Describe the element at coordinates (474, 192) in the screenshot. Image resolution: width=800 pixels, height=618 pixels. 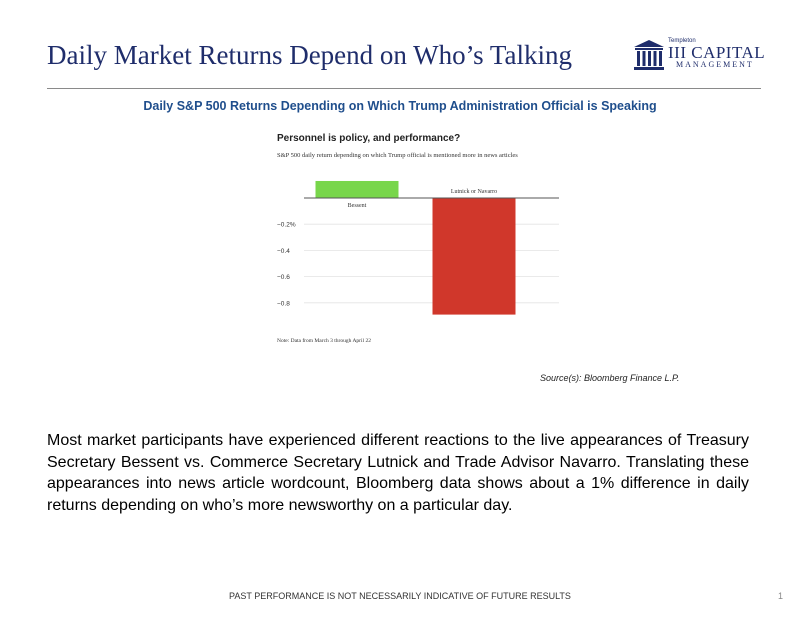
I see `bar-category-label: Lutnick or Navarro` at that location.